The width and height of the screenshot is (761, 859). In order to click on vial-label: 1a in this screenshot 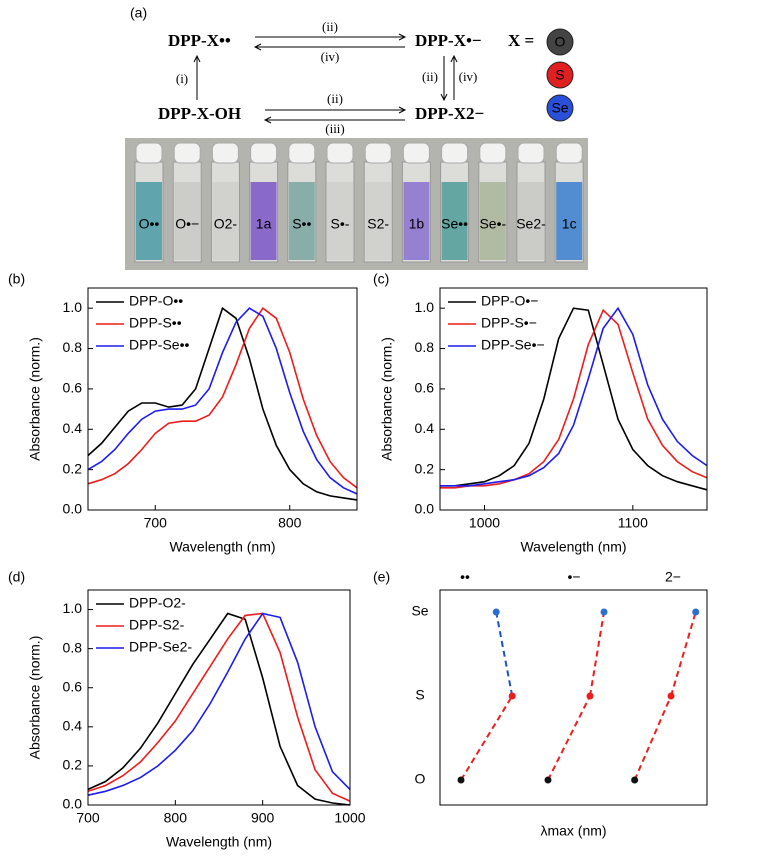, I will do `click(264, 224)`.